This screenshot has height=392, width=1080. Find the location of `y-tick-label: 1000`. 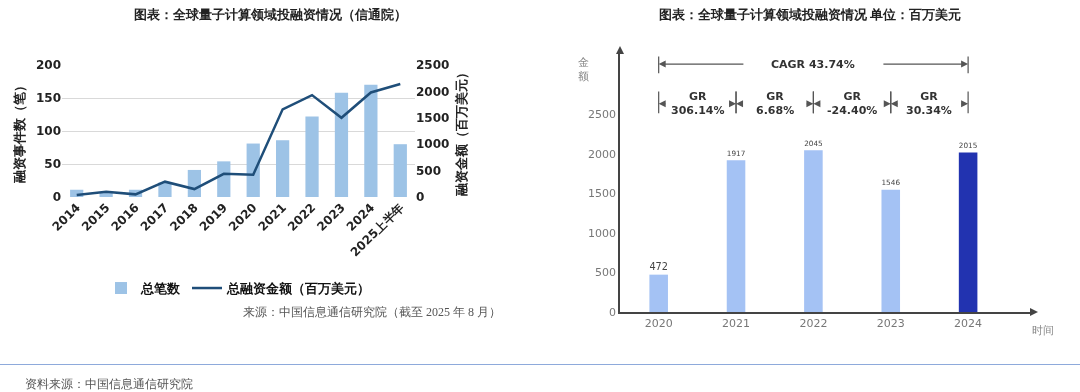

y-tick-label: 1000 is located at coordinates (602, 233).